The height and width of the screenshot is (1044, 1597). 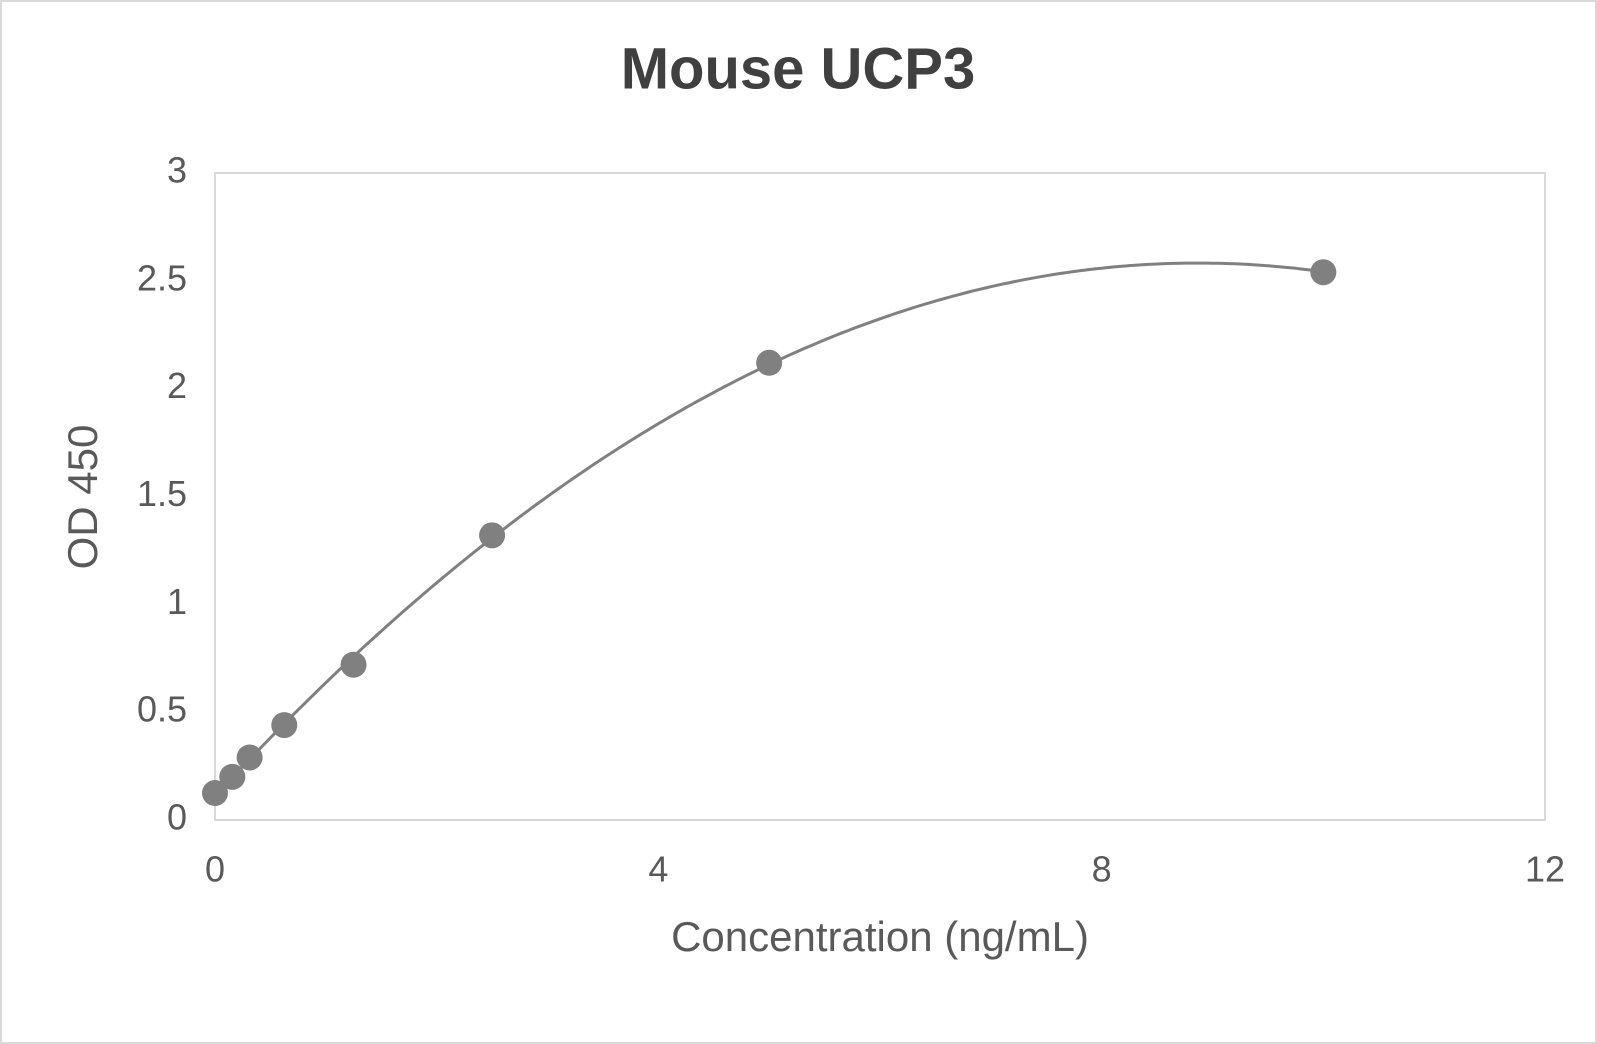 I want to click on x-tick-label: 4, so click(x=658, y=869).